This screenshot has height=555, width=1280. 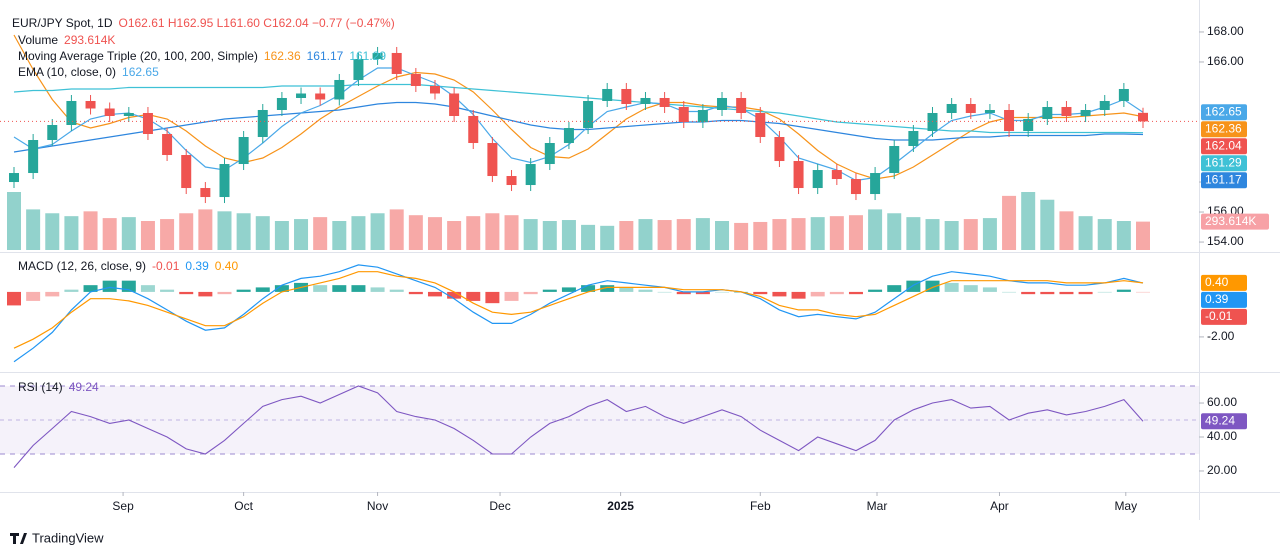 What do you see at coordinates (1223, 179) in the screenshot?
I see `value-badge-label: 161.17` at bounding box center [1223, 179].